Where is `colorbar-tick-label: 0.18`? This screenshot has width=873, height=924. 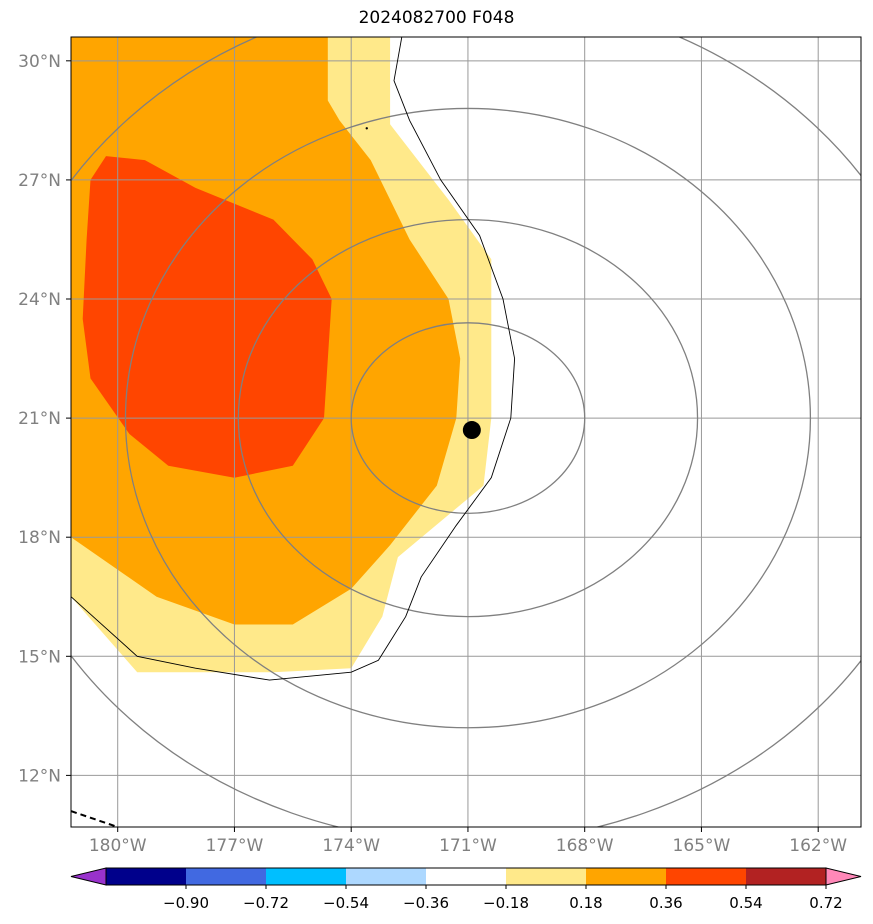
colorbar-tick-label: 0.18 is located at coordinates (585, 903).